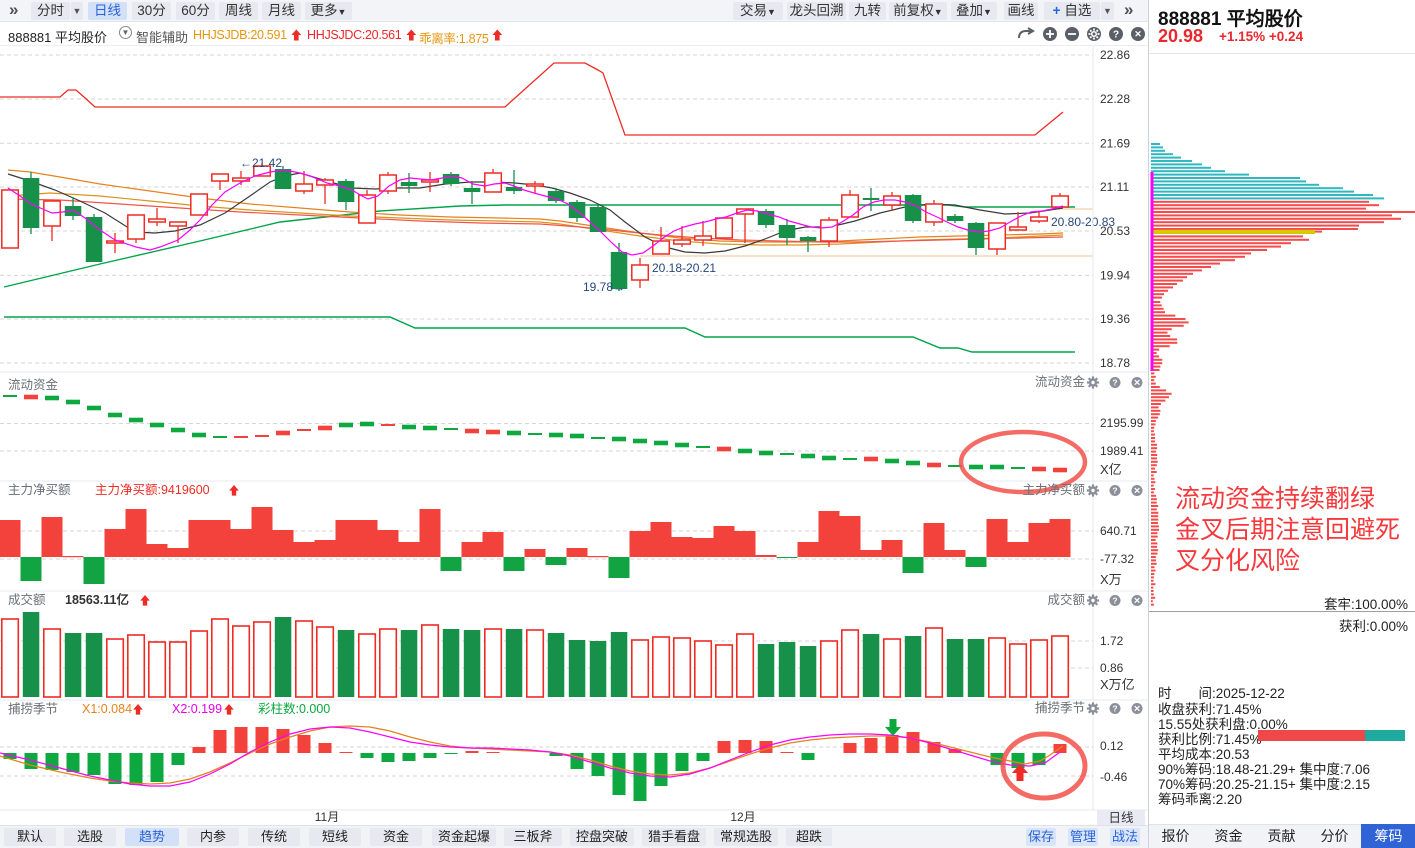  What do you see at coordinates (1115, 319) in the screenshot?
I see `svg-text: 19.36` at bounding box center [1115, 319].